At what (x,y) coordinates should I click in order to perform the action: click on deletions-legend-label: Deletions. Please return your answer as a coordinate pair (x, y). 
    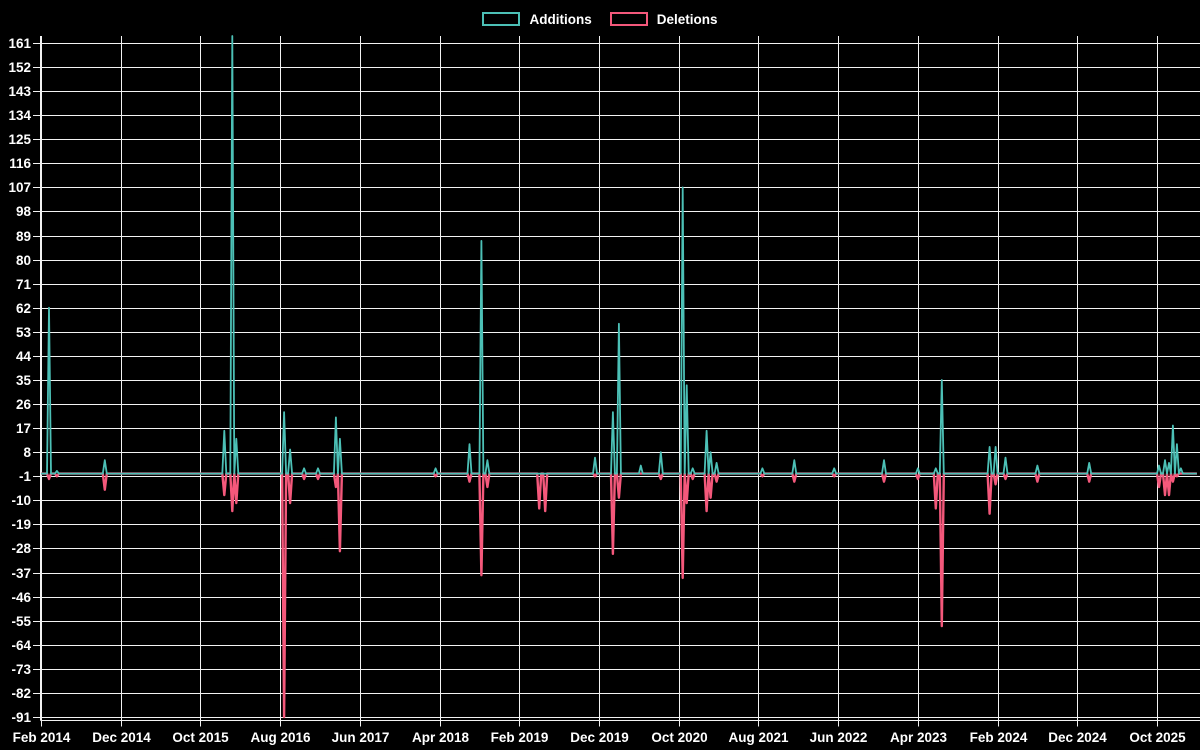
    Looking at the image, I should click on (687, 19).